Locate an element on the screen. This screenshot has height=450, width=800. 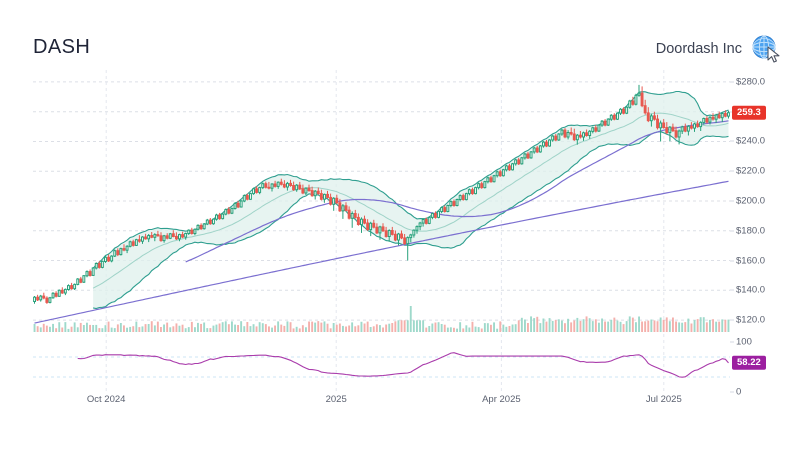
date-axis-tick: Apr 2025 is located at coordinates (501, 399).